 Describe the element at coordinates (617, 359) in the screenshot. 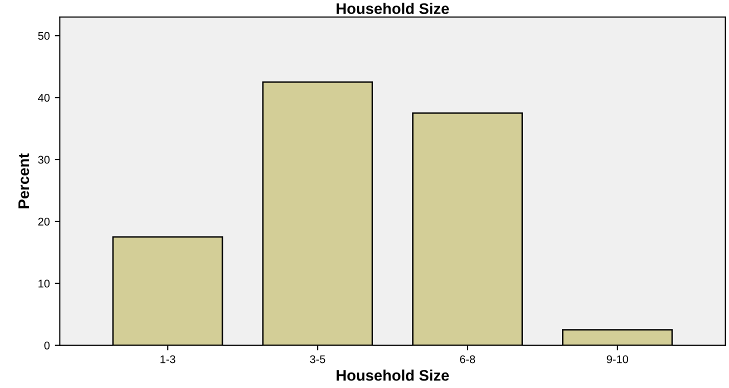

I see `x-tick-label: 9-10` at that location.